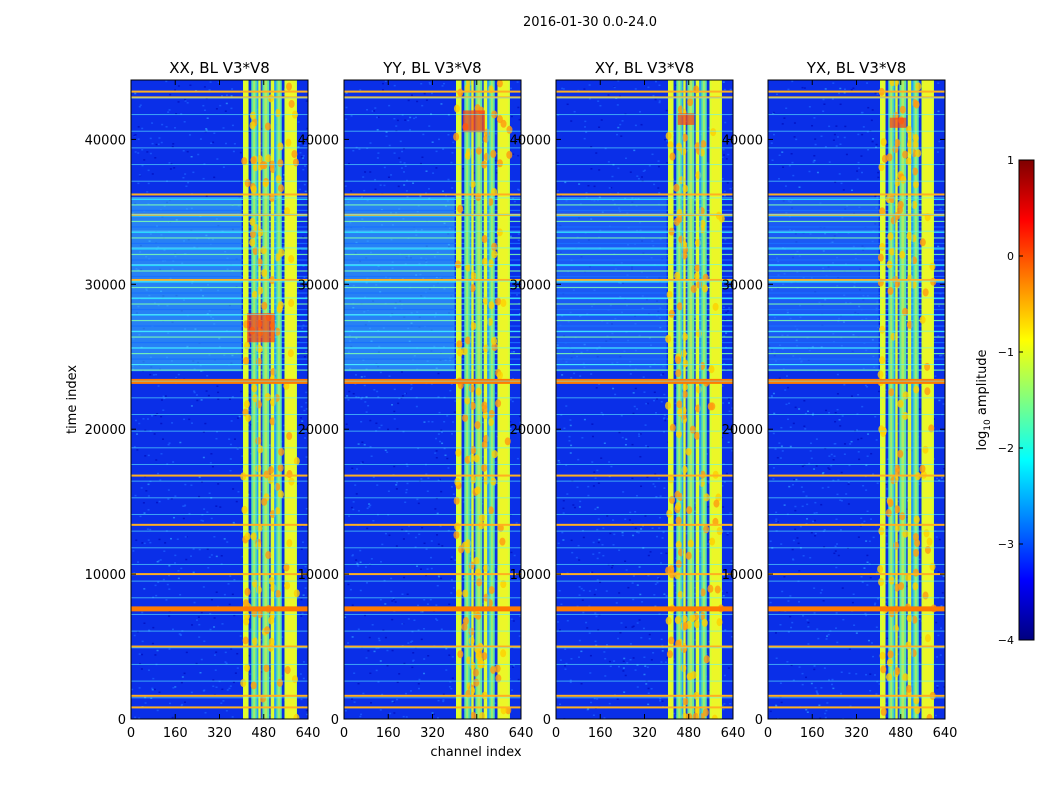  I want to click on noisy-time-band, so click(399, 284).